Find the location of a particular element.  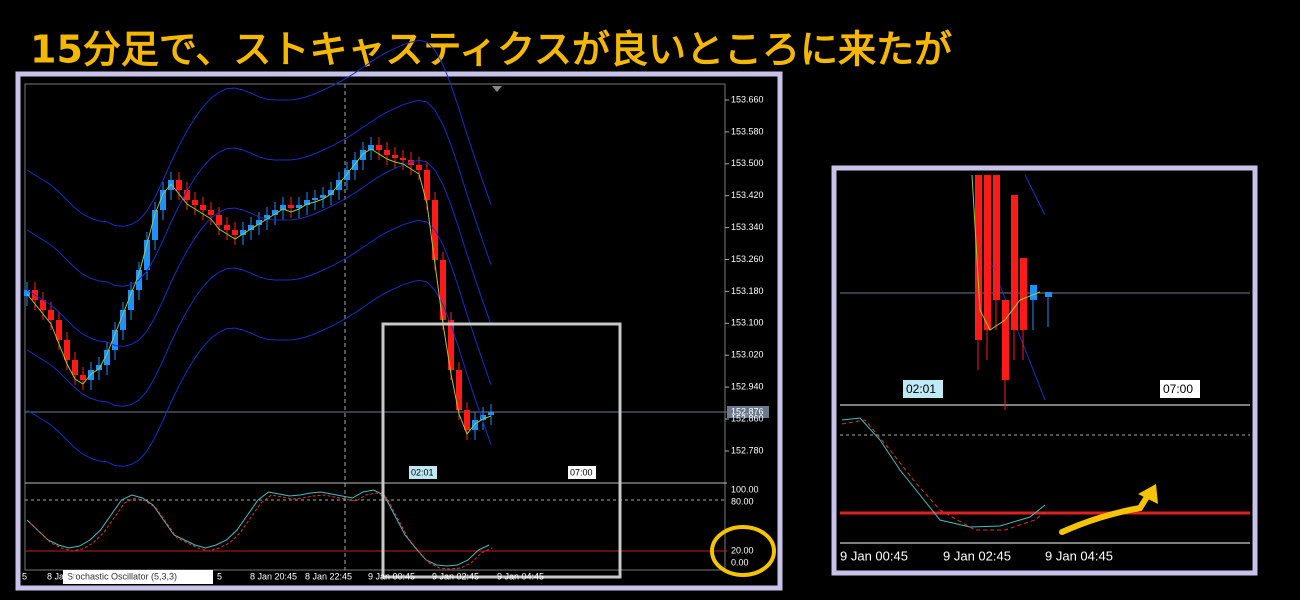

price-label: 153.340 is located at coordinates (747, 227).